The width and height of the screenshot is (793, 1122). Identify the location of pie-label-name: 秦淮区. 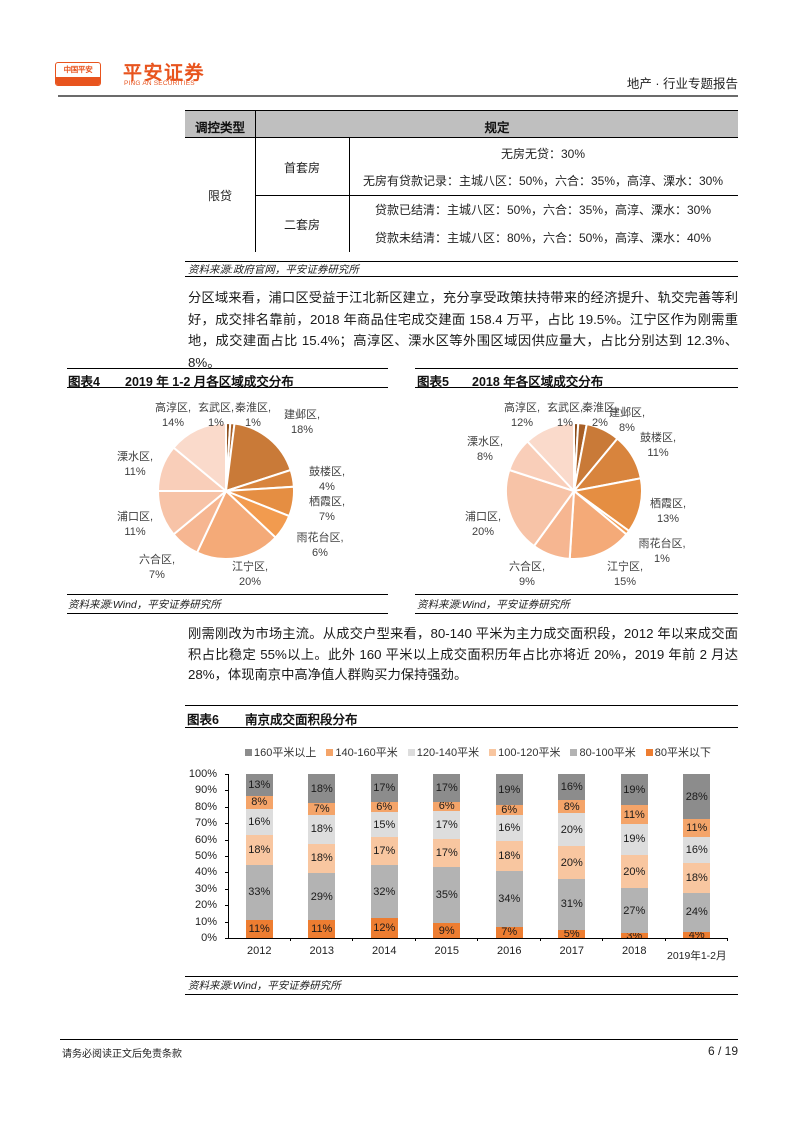
(600, 408).